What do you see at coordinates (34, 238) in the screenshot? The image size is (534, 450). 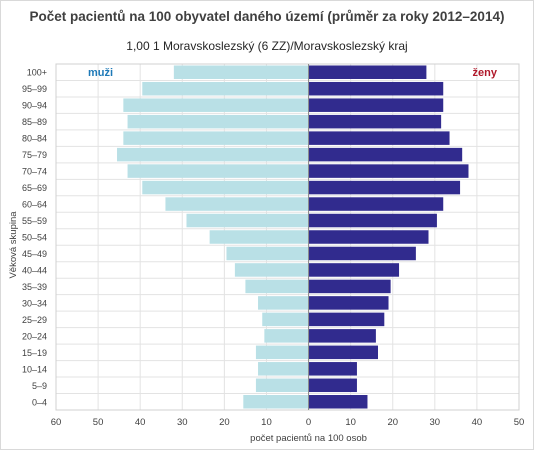 I see `y-tick-label: 50–54` at bounding box center [34, 238].